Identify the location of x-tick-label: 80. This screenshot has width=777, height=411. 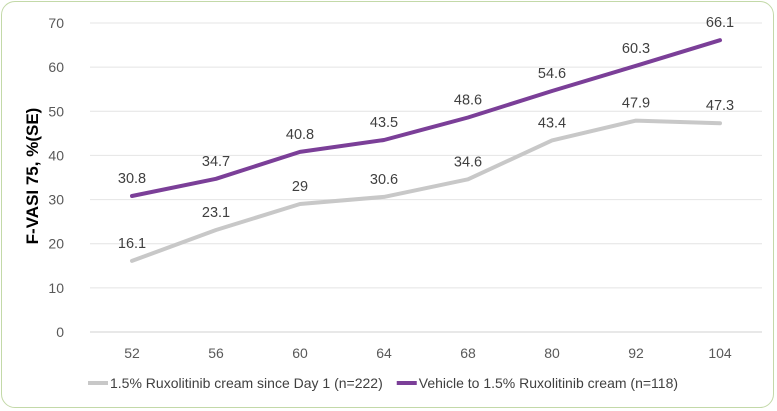
(552, 353).